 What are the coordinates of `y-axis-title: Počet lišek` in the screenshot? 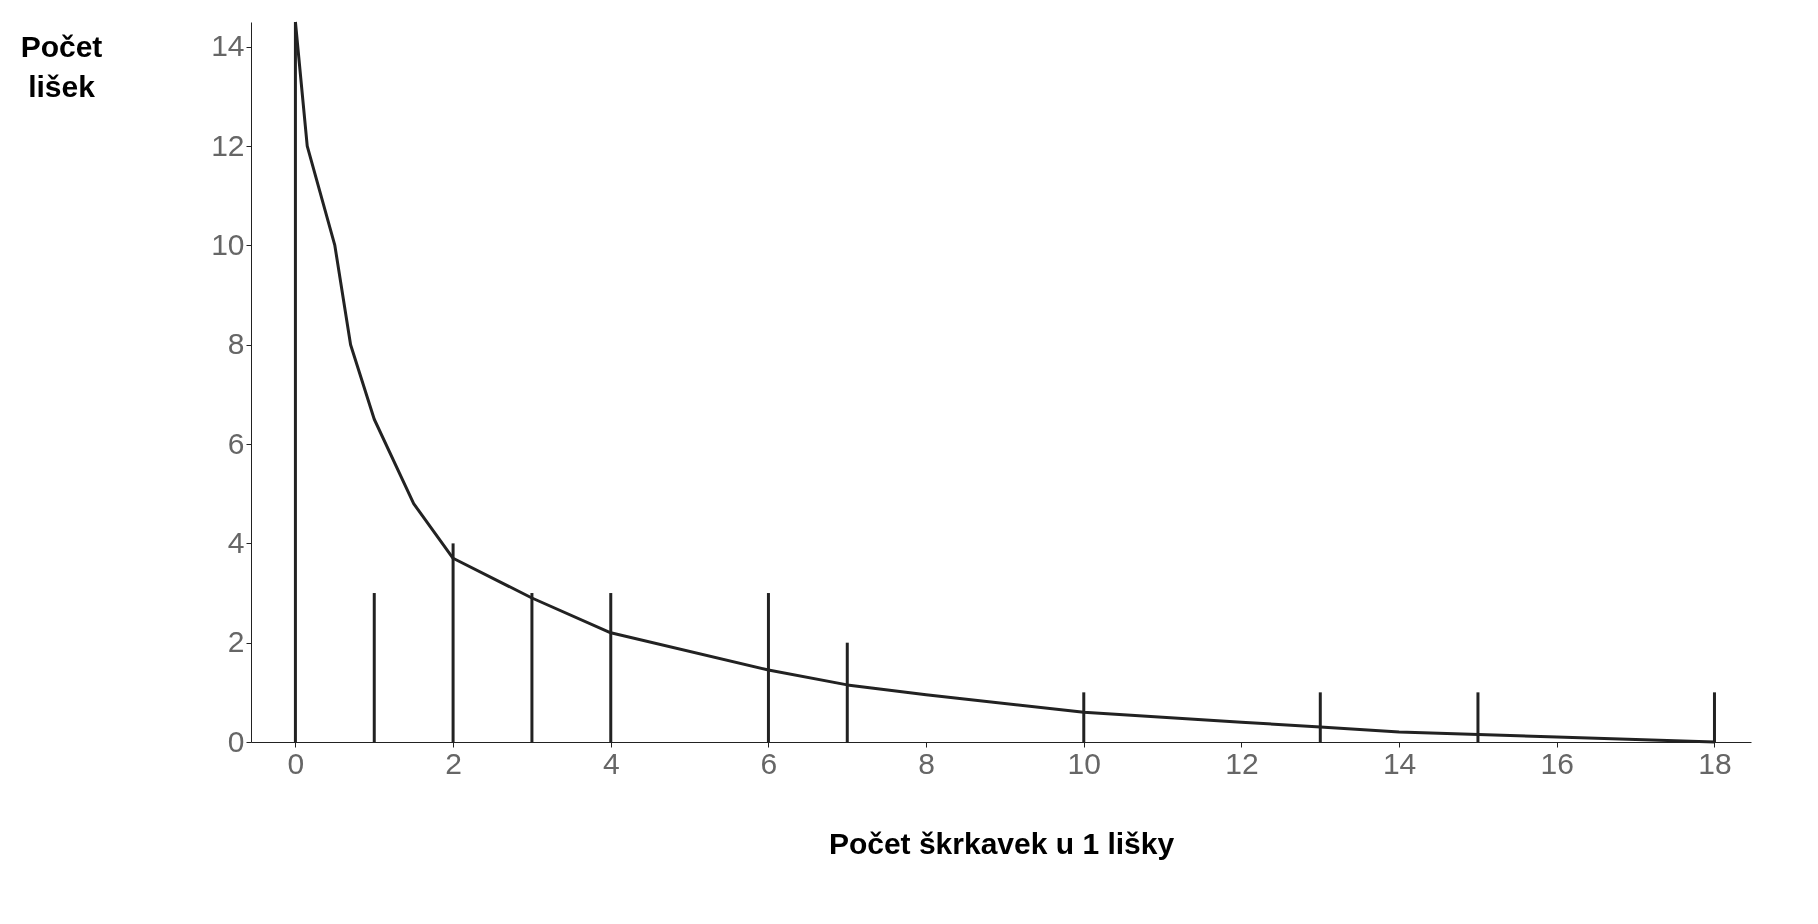 It's located at (61, 66).